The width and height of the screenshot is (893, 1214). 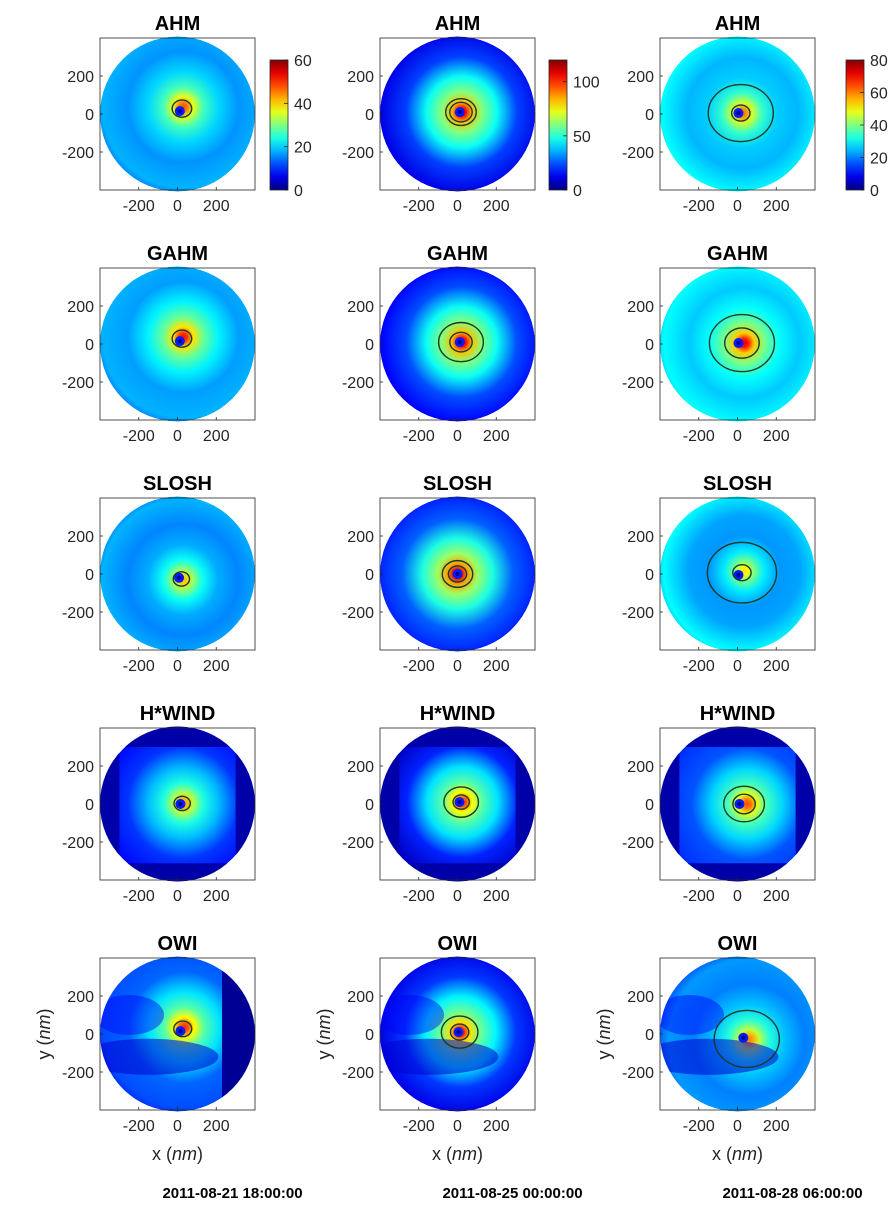 I want to click on owi-low-patch, so click(x=412, y=1015).